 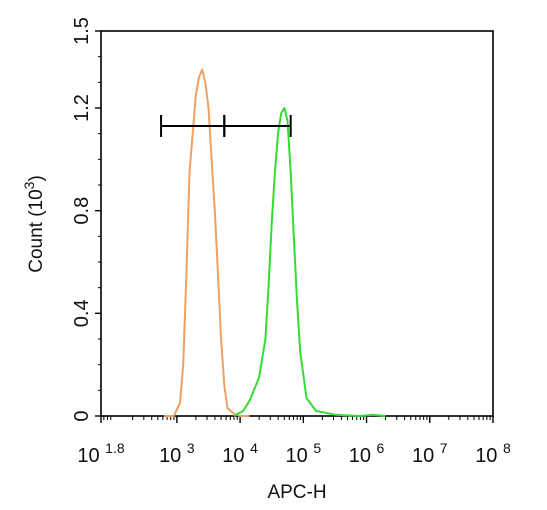 What do you see at coordinates (507, 448) in the screenshot?
I see `x-tick-exponent: 8` at bounding box center [507, 448].